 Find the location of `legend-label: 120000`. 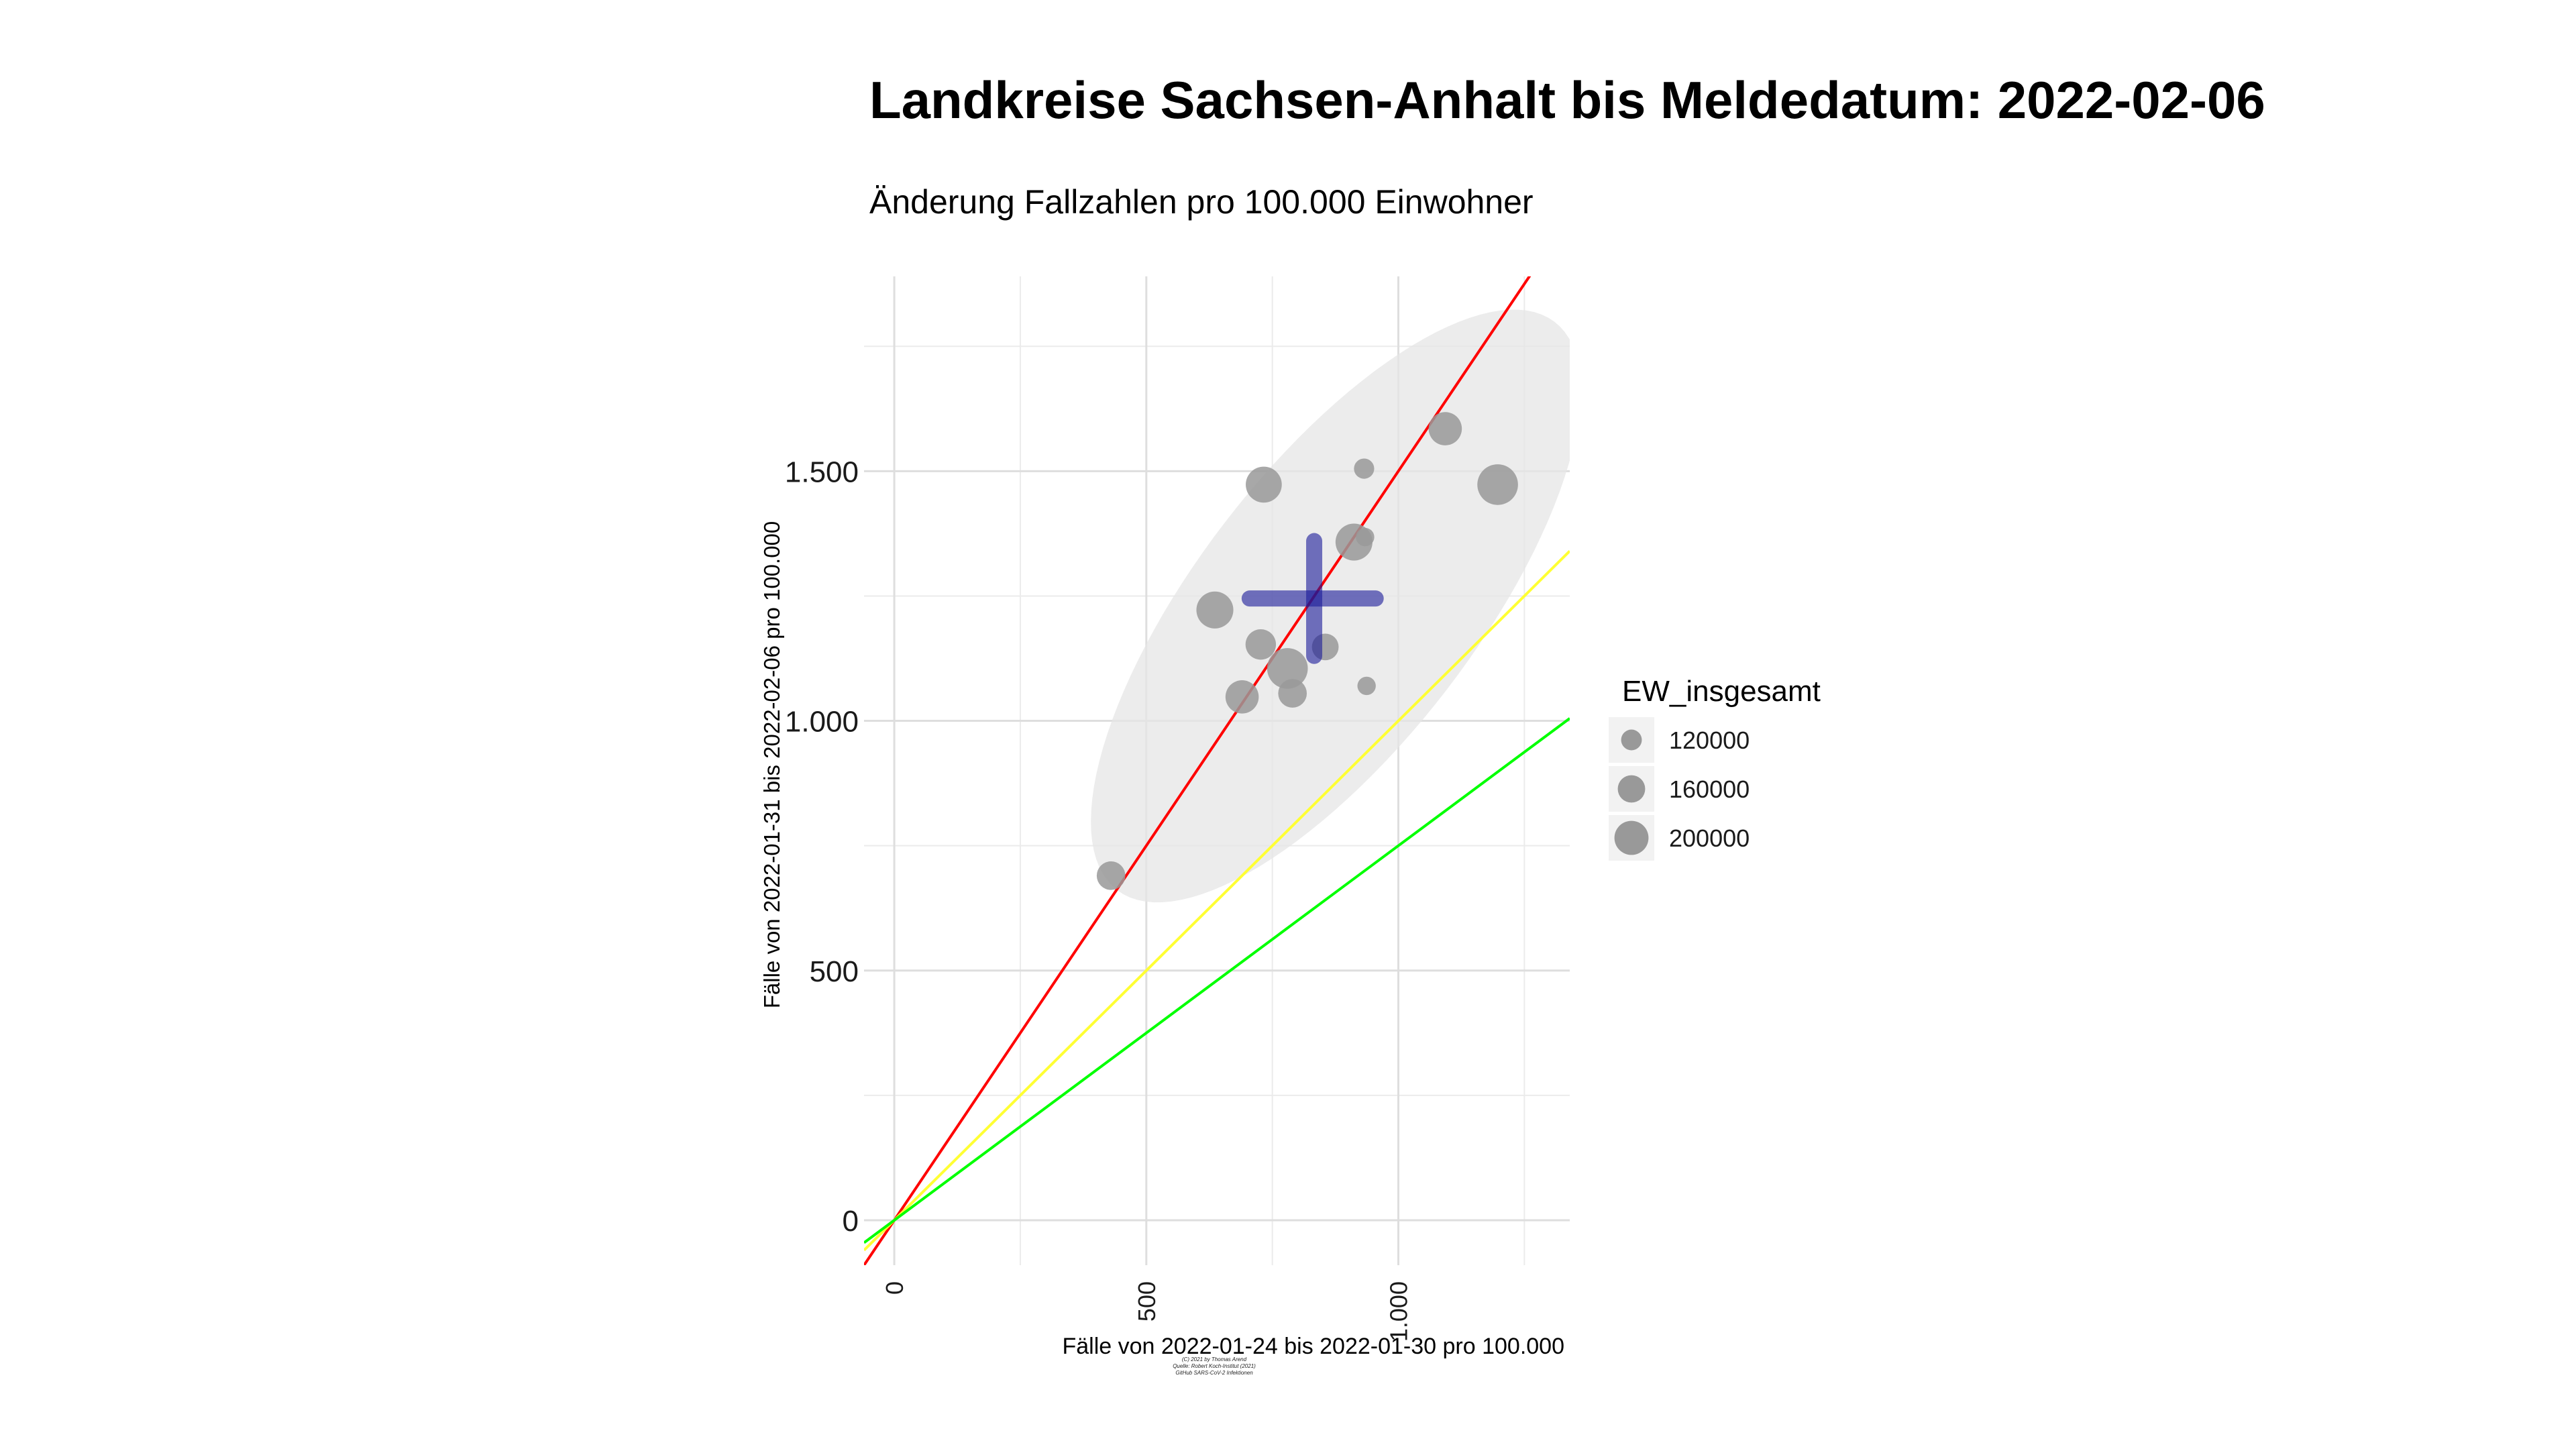

legend-label: 120000 is located at coordinates (1709, 740).